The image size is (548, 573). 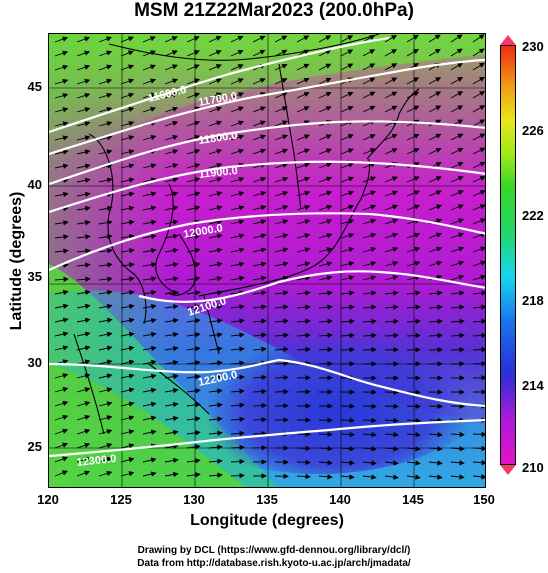 What do you see at coordinates (393, 124) in the screenshot?
I see `coast-hokkaido` at bounding box center [393, 124].